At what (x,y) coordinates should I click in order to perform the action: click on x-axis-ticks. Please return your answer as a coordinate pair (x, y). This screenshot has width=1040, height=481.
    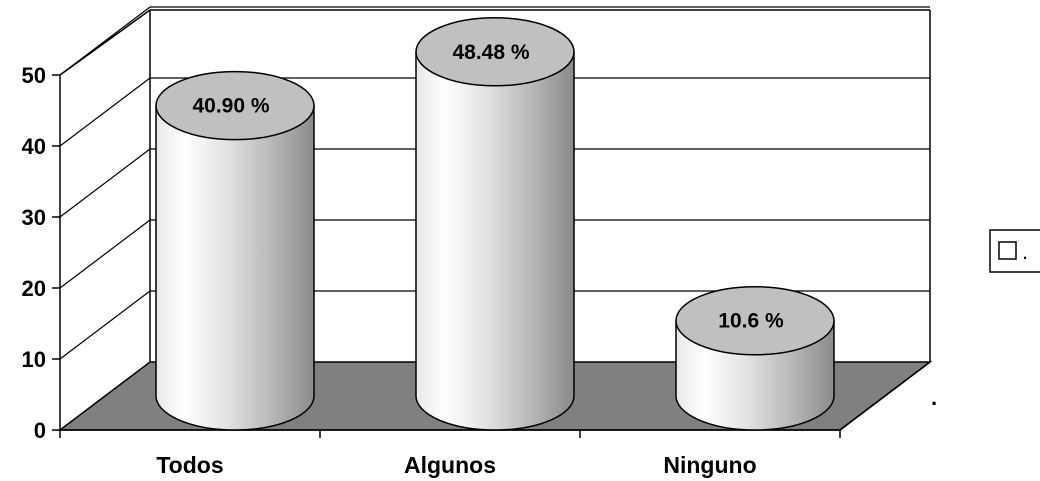
    Looking at the image, I should click on (450, 434).